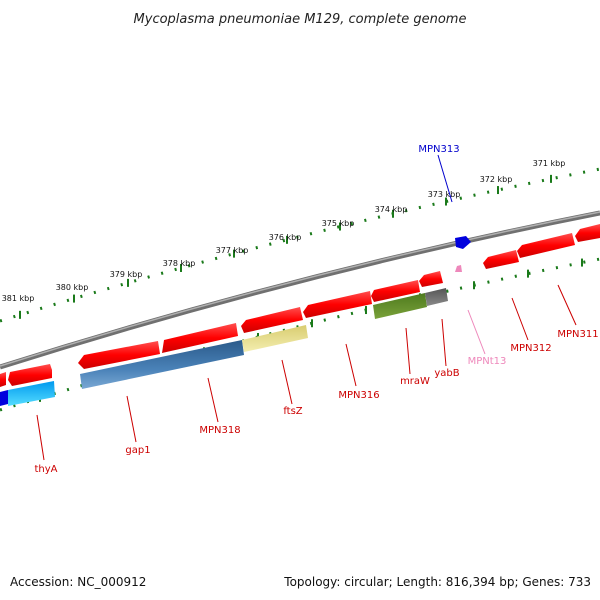 This screenshot has width=600, height=600. Describe the element at coordinates (137, 450) in the screenshot. I see `gene-label: gap1` at that location.